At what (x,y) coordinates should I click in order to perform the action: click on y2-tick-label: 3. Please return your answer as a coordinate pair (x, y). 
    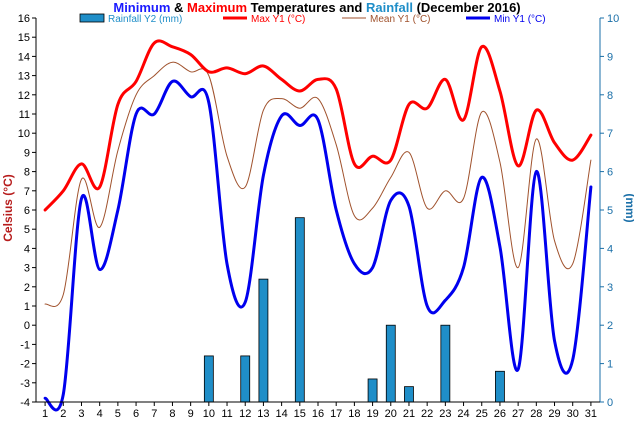
    Looking at the image, I should click on (610, 288).